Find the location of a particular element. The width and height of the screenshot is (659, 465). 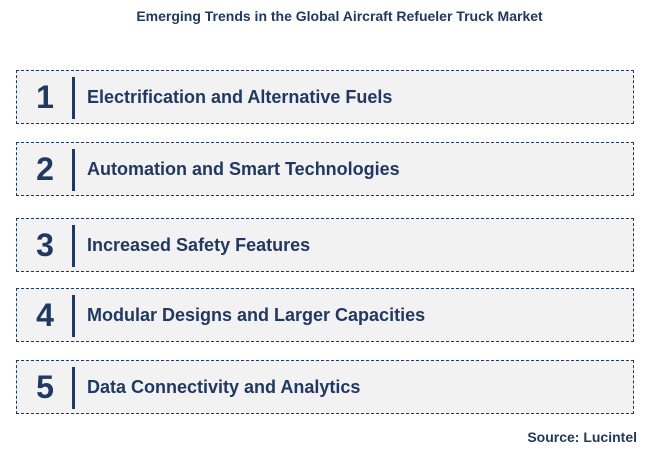

trend-label: Data Connectivity and Analytics is located at coordinates (224, 386).